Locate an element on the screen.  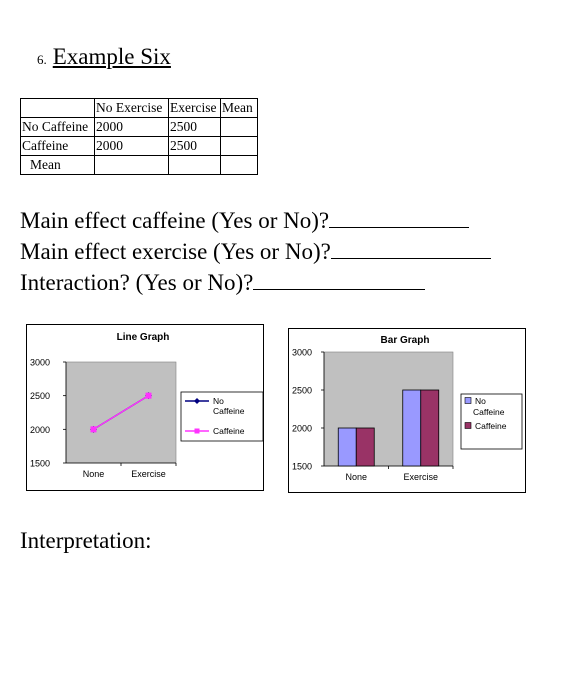
table-row-label: Mean is located at coordinates (57, 165).